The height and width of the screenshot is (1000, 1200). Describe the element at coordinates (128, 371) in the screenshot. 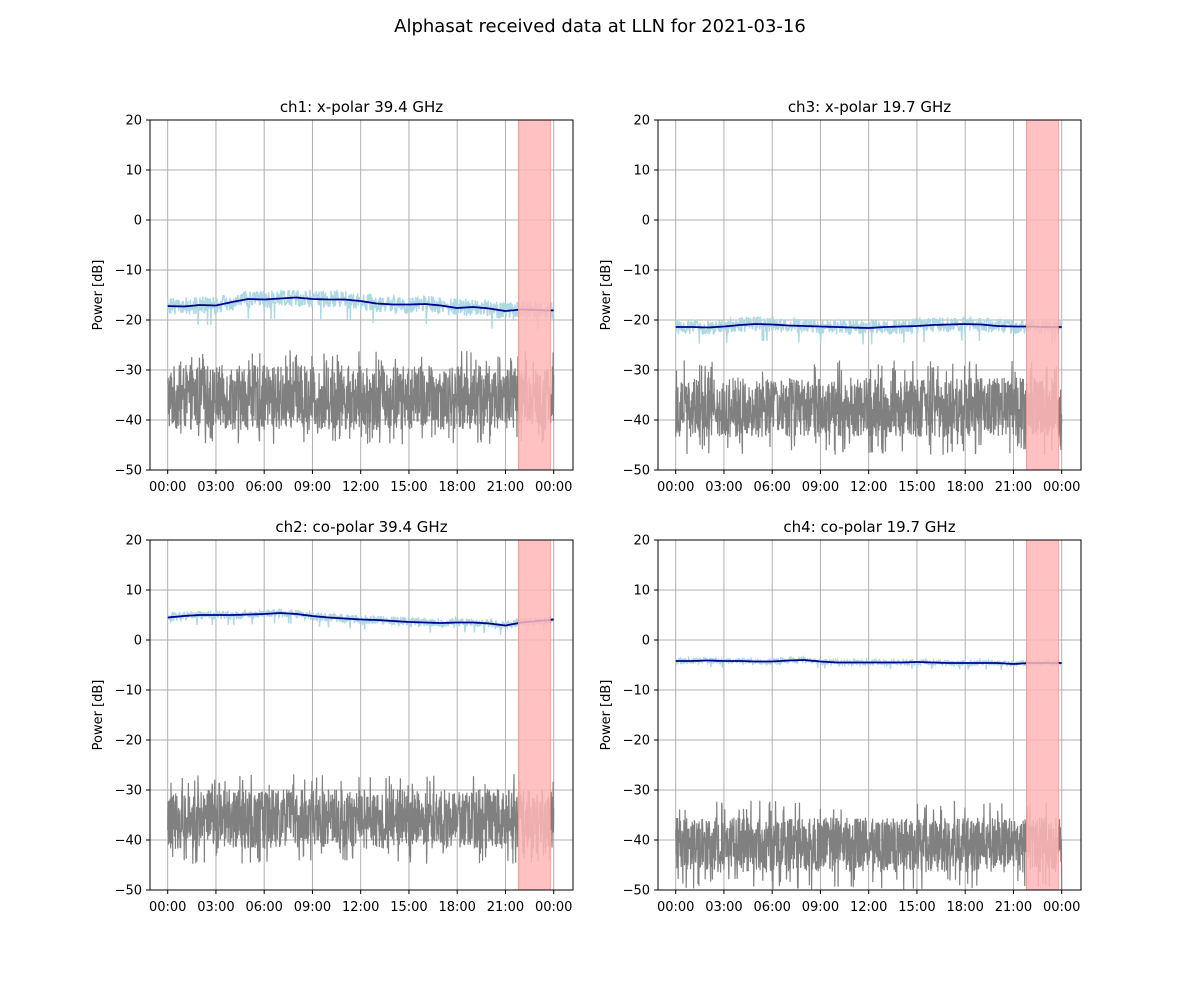

I see `ch1-ytick-label-5: −30` at that location.